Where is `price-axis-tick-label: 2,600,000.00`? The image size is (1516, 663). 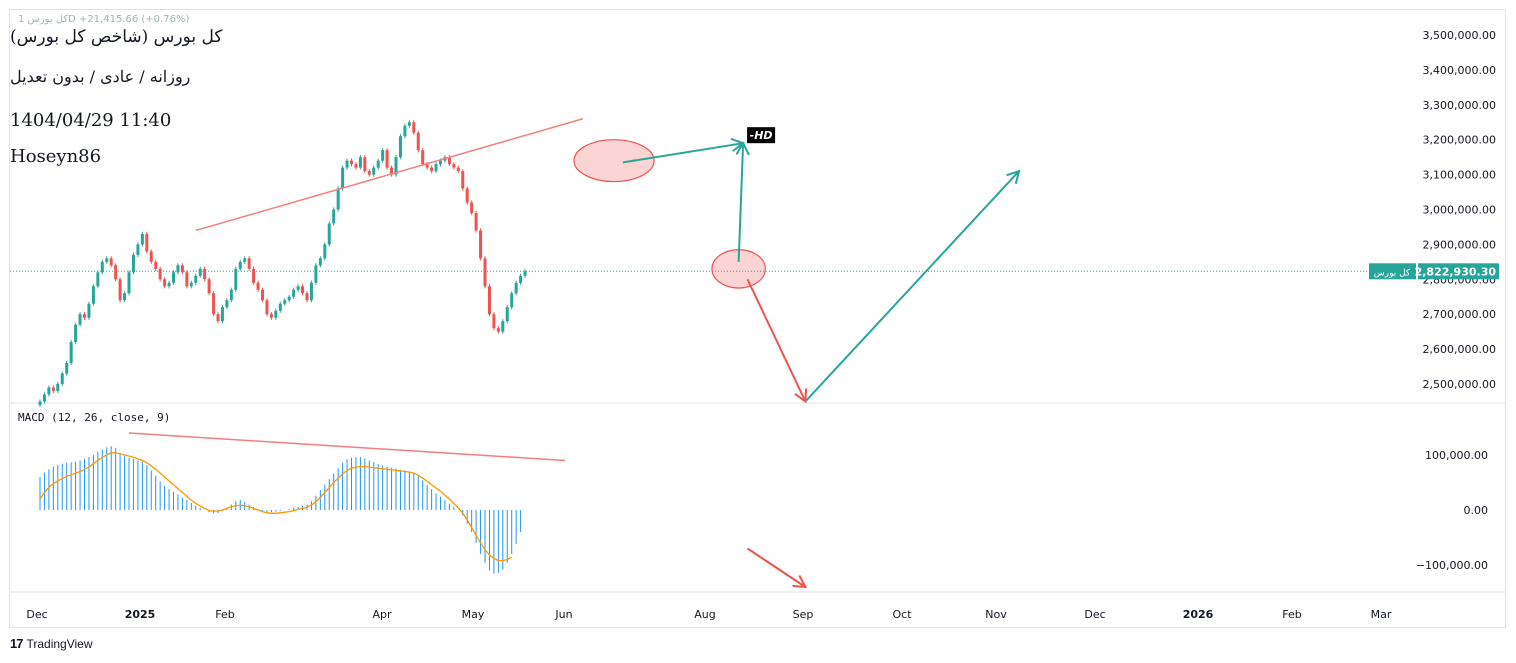
price-axis-tick-label: 2,600,000.00 is located at coordinates (1459, 349).